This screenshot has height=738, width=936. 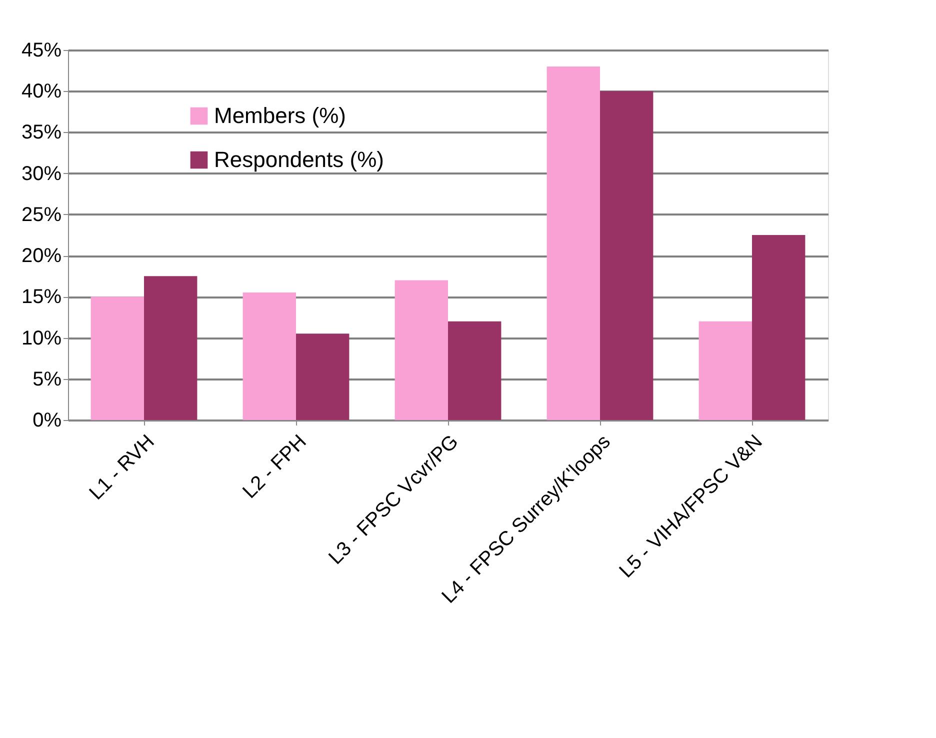 What do you see at coordinates (280, 115) in the screenshot?
I see `legend-label: Members (%)` at bounding box center [280, 115].